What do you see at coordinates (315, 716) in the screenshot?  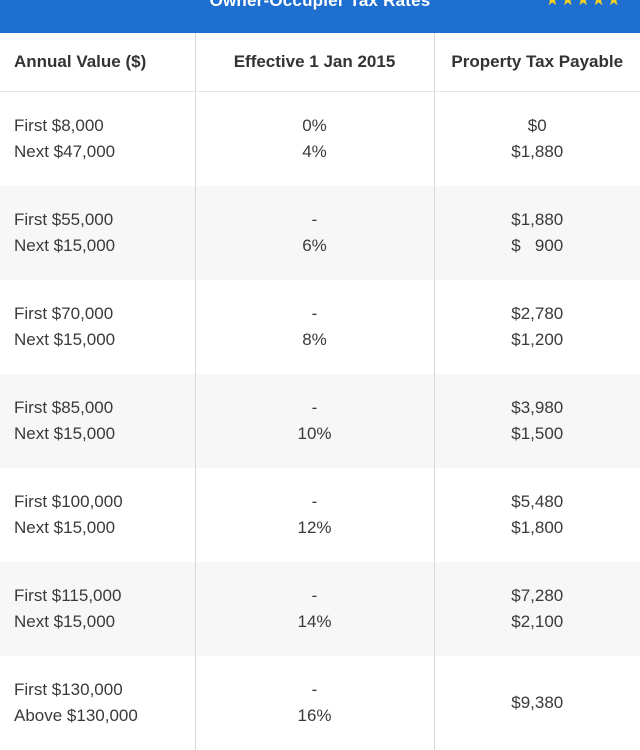 I see `rate-cell-line: 16%` at bounding box center [315, 716].